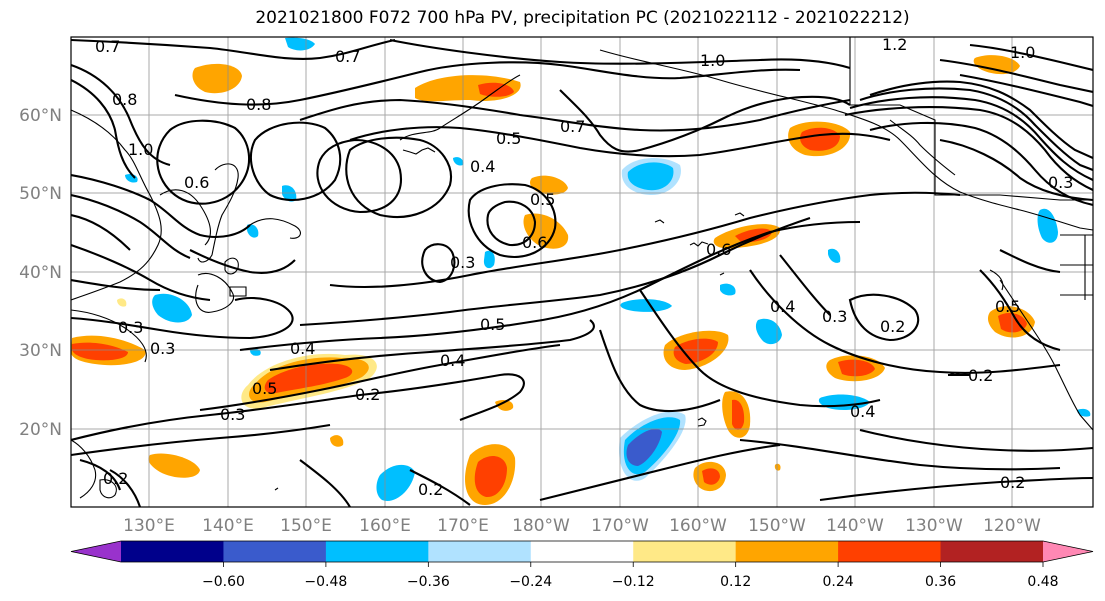  I want to click on colorbar-tick-label: 0.48, so click(1042, 582).